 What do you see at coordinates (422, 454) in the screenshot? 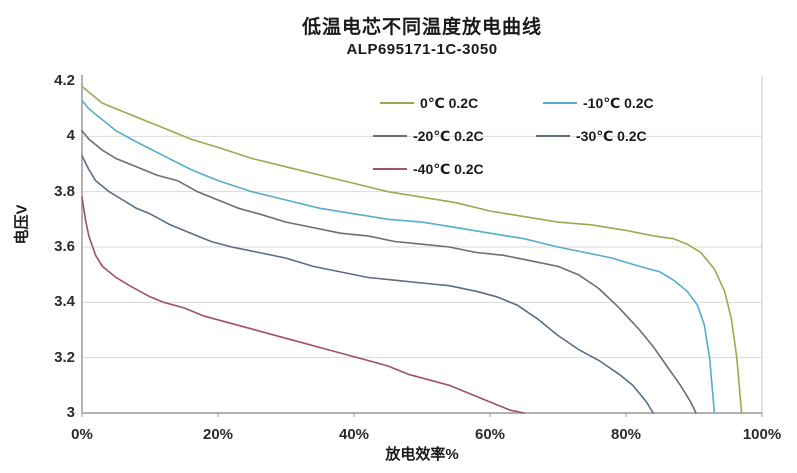
I see `x-axis-title: 放电效率%` at bounding box center [422, 454].